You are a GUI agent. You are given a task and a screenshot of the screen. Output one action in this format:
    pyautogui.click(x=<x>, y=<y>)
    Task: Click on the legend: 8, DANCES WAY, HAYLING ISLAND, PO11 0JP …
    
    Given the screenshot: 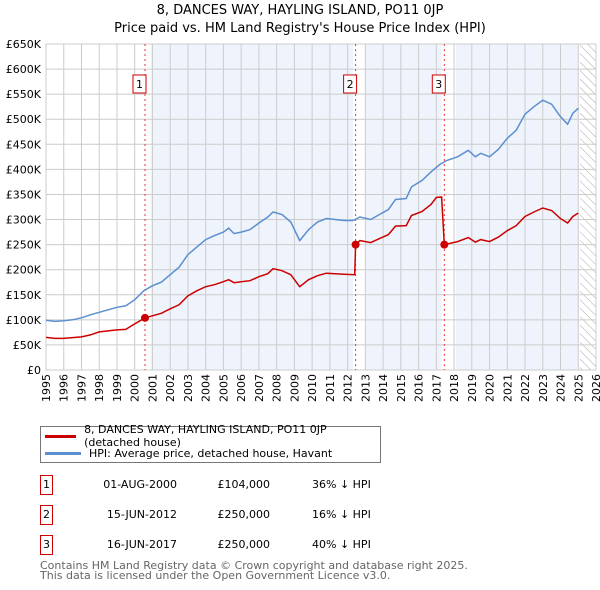 What is the action you would take?
    pyautogui.click(x=210, y=443)
    